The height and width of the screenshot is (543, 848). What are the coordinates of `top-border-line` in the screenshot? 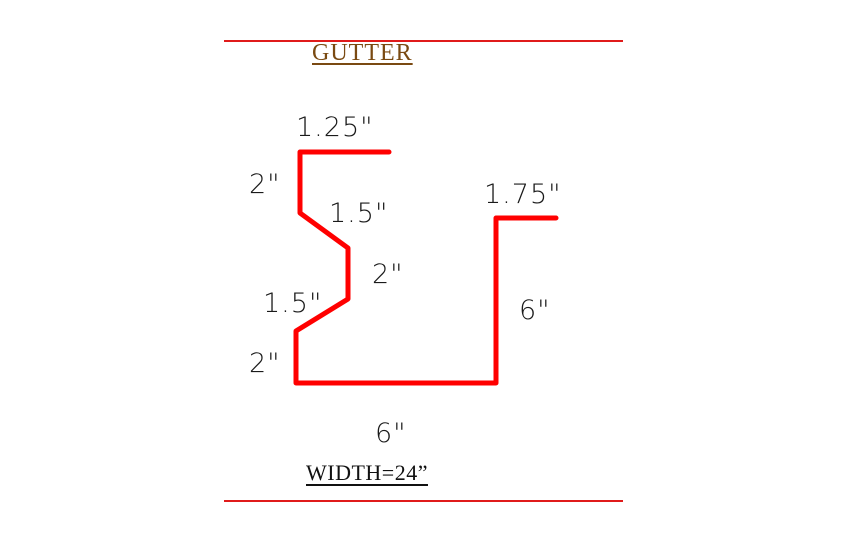 It's located at (423, 41).